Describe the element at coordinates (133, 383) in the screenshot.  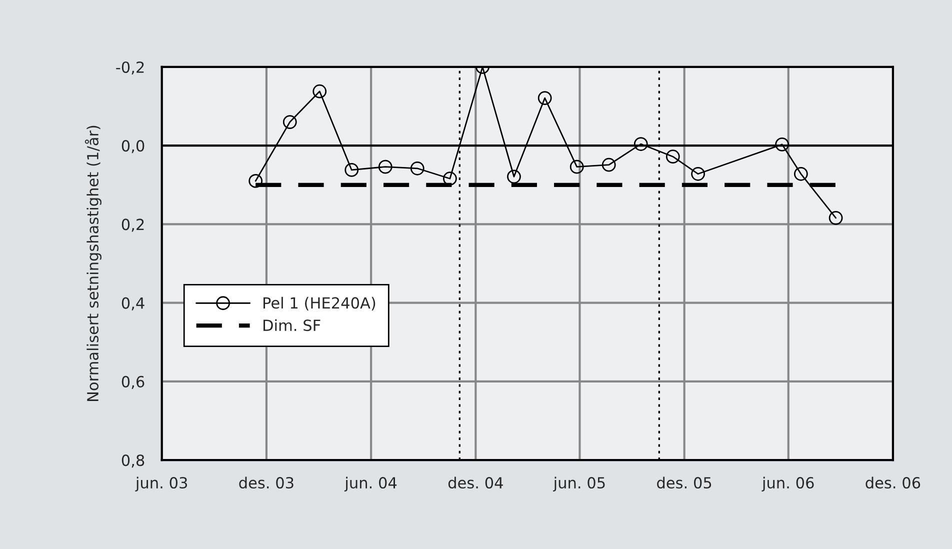
I see `y-tick-label: 0,6` at that location.